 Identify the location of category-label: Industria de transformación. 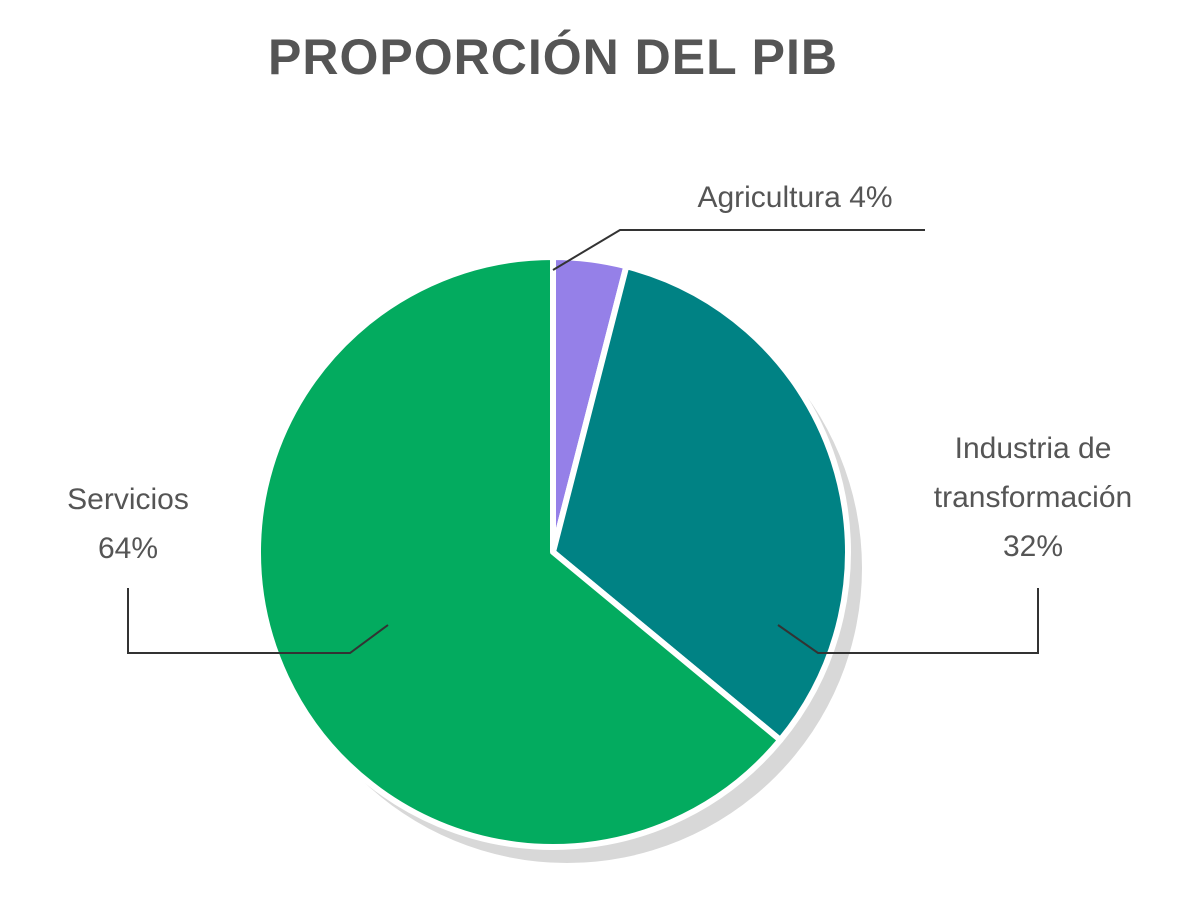
(1033, 473).